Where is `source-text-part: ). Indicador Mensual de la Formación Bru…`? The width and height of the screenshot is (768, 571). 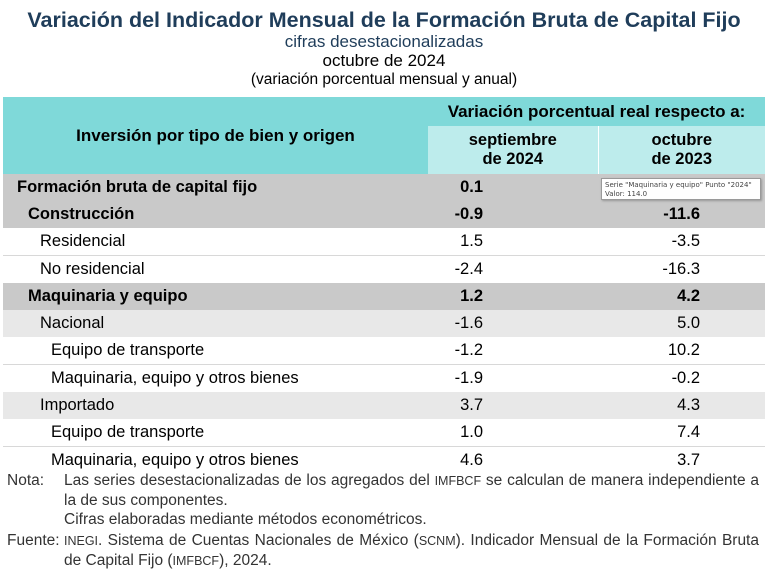 source-text-part: ). Indicador Mensual de la Formación Bru… is located at coordinates (411, 550).